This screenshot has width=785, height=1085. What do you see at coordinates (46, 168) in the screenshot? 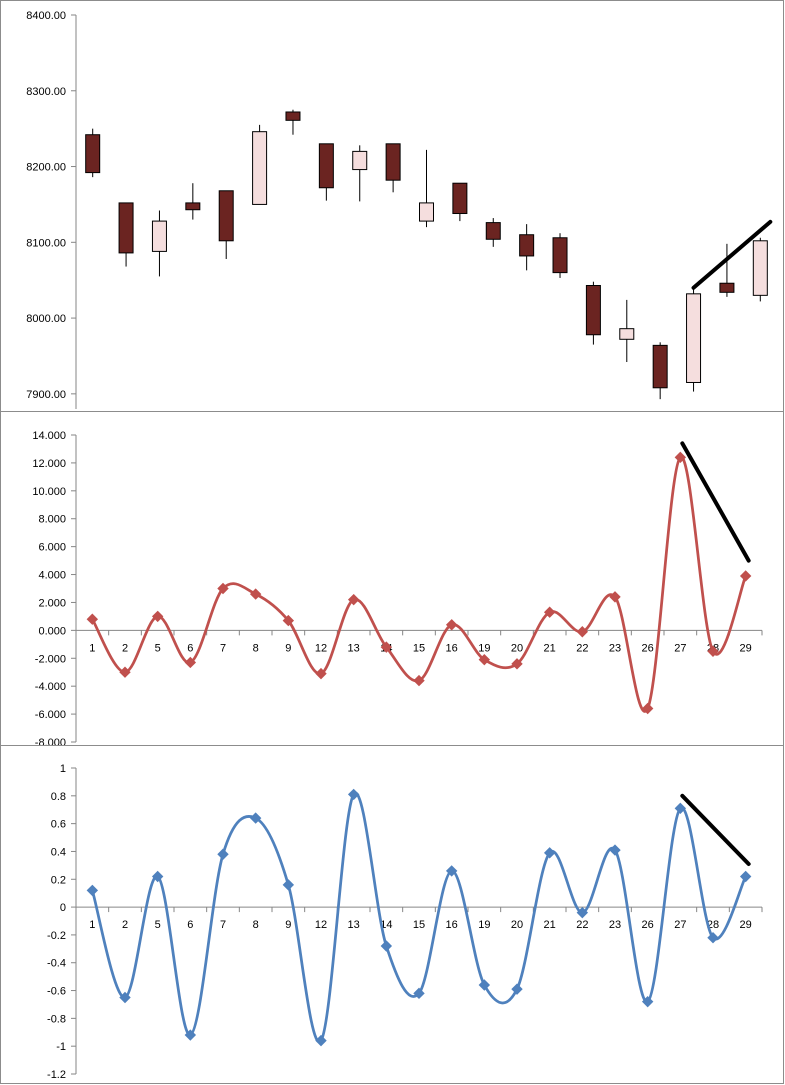
I see `y-tick-label: 8200.00` at bounding box center [46, 168].